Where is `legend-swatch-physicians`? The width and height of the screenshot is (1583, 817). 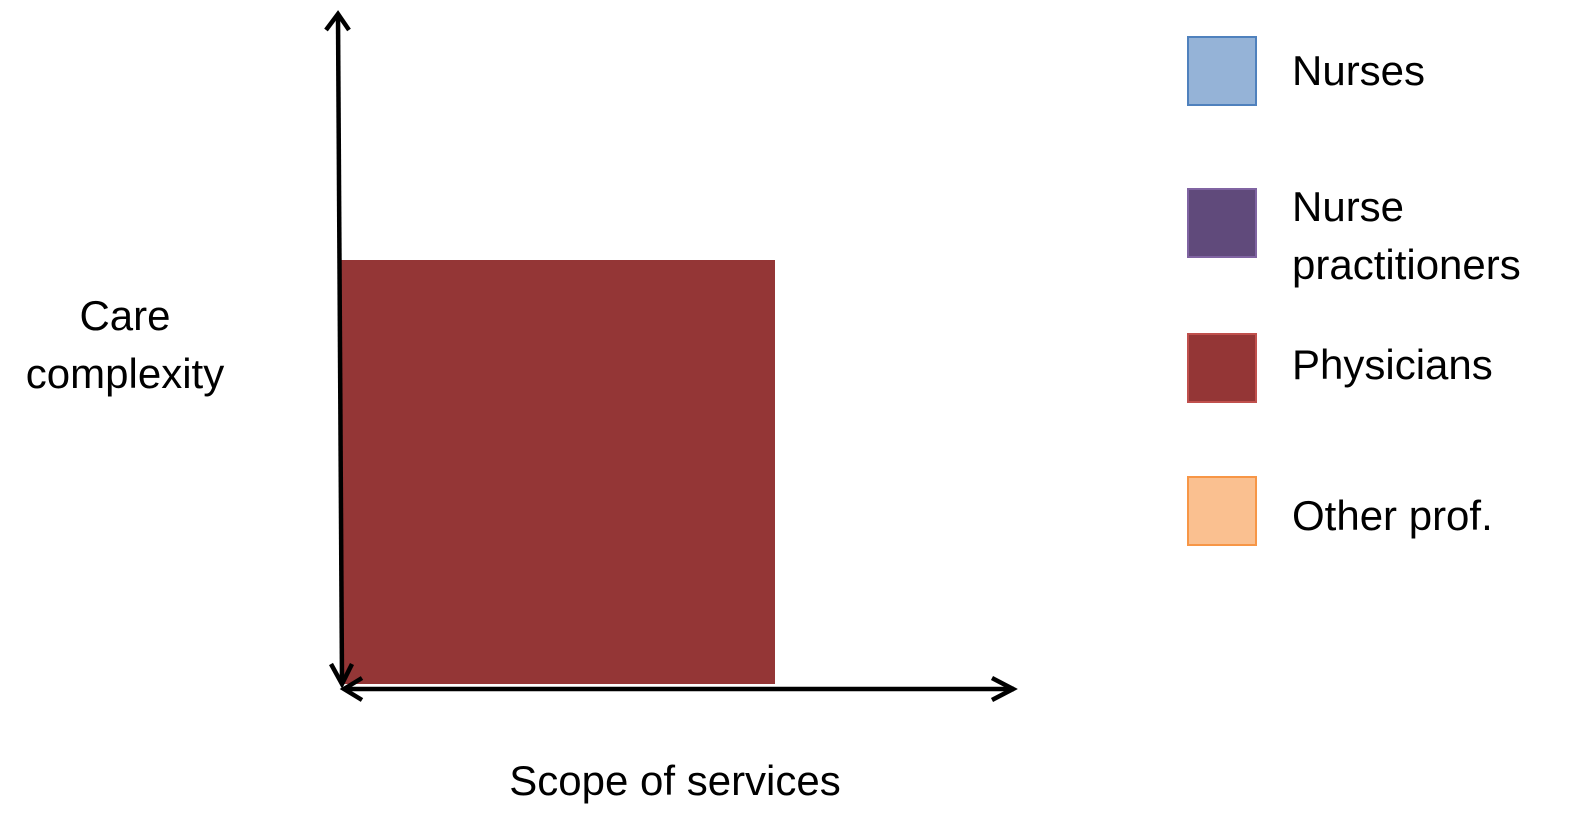
legend-swatch-physicians is located at coordinates (1222, 368).